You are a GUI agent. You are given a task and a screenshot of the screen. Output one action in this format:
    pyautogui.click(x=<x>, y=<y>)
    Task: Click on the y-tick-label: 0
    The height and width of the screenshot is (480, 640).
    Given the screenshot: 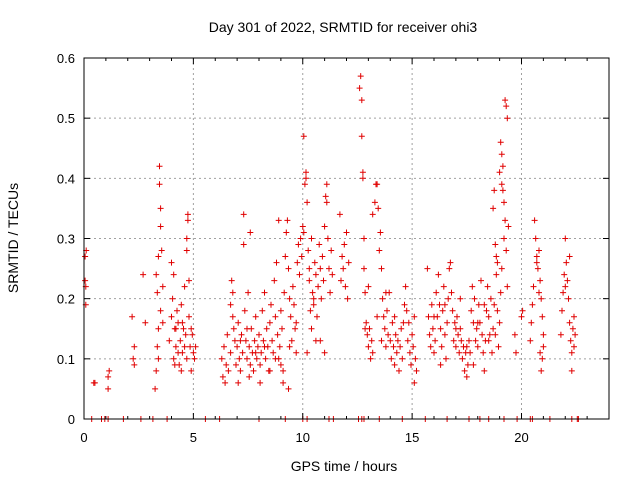 What is the action you would take?
    pyautogui.click(x=71, y=419)
    